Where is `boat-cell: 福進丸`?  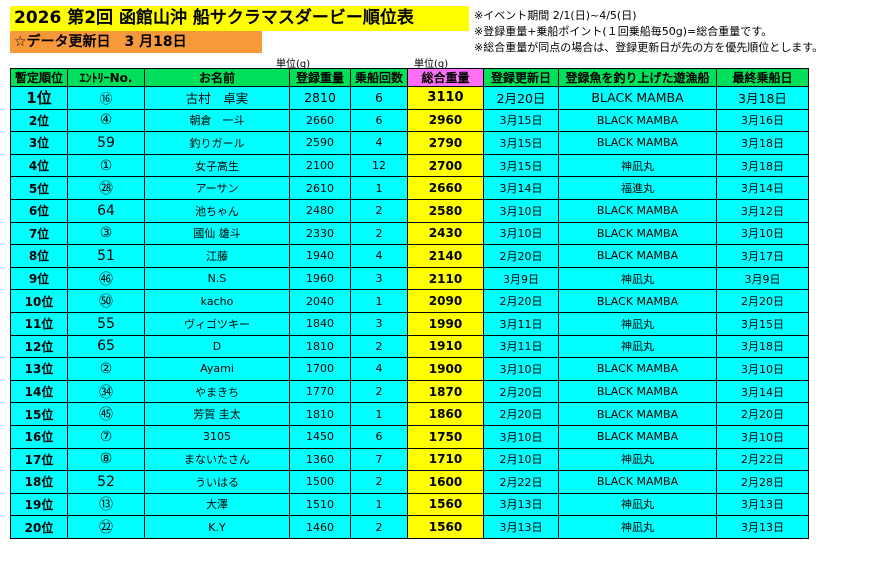
boat-cell: 福進丸 is located at coordinates (637, 188).